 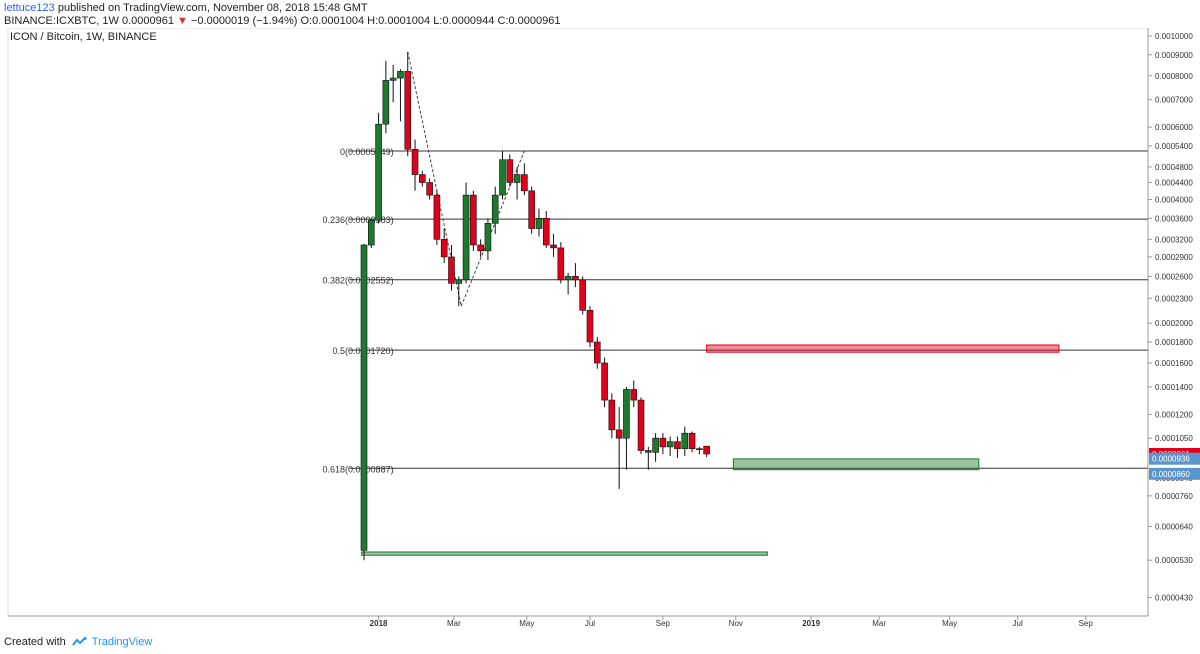 What do you see at coordinates (379, 623) in the screenshot?
I see `time-tick-label: 2018` at bounding box center [379, 623].